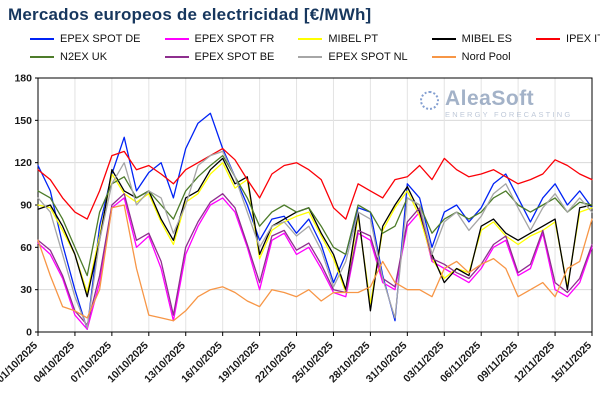 The image size is (600, 418). I want to click on y-tick-label: 120, so click(23, 163).